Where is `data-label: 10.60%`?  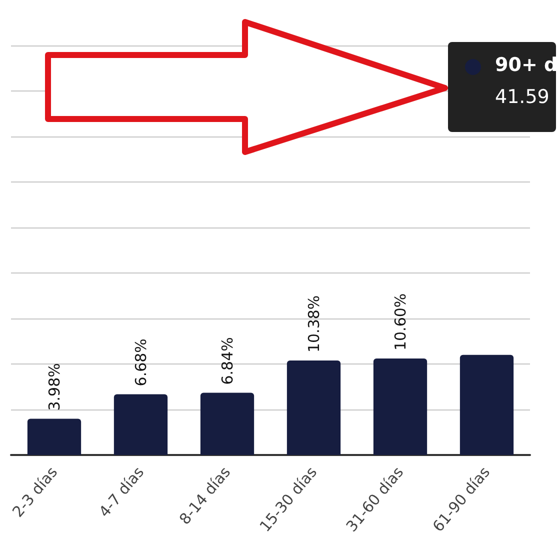
data-label: 10.60% is located at coordinates (400, 322).